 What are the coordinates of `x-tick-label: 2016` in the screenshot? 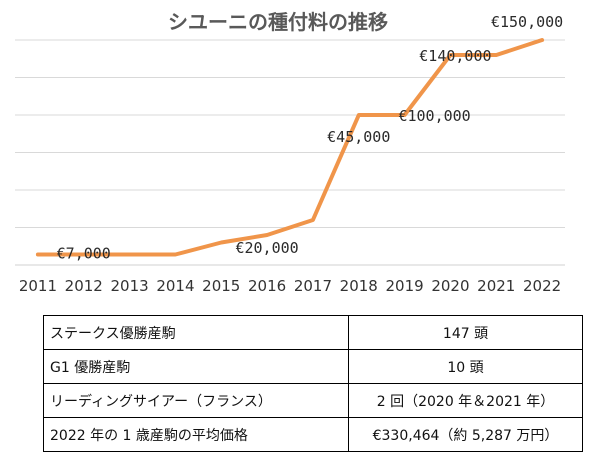 It's located at (267, 286).